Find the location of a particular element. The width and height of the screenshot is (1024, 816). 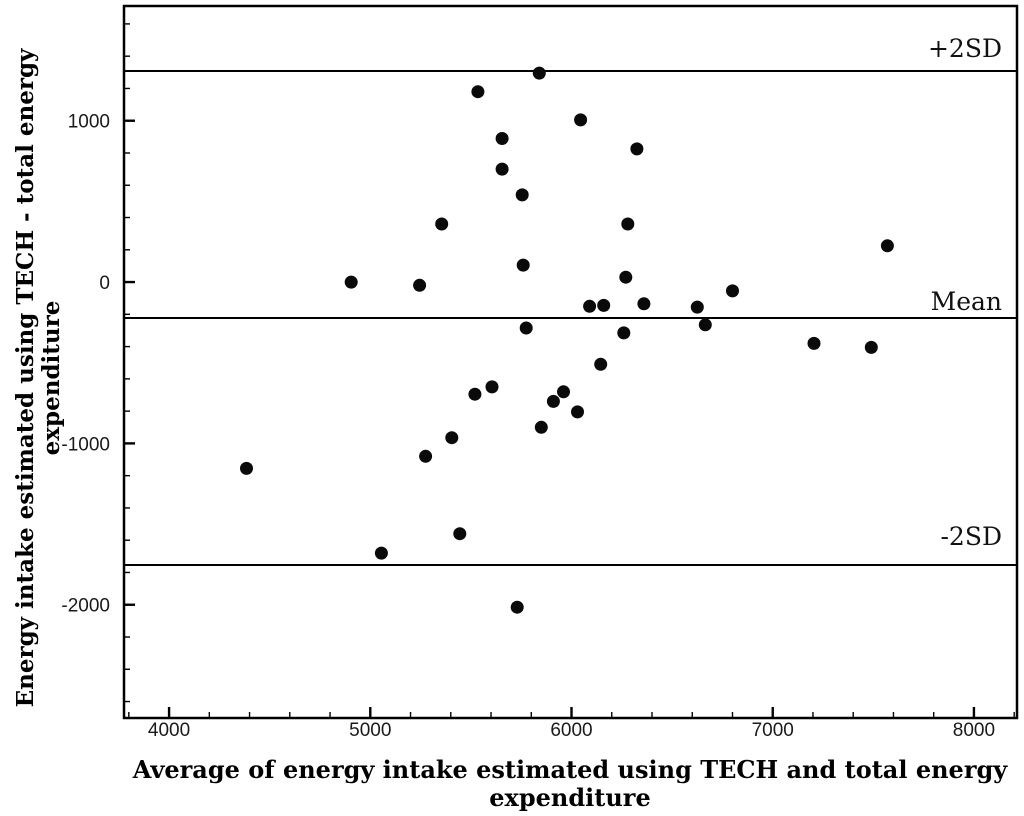

reference-label: +2SD is located at coordinates (965, 48).